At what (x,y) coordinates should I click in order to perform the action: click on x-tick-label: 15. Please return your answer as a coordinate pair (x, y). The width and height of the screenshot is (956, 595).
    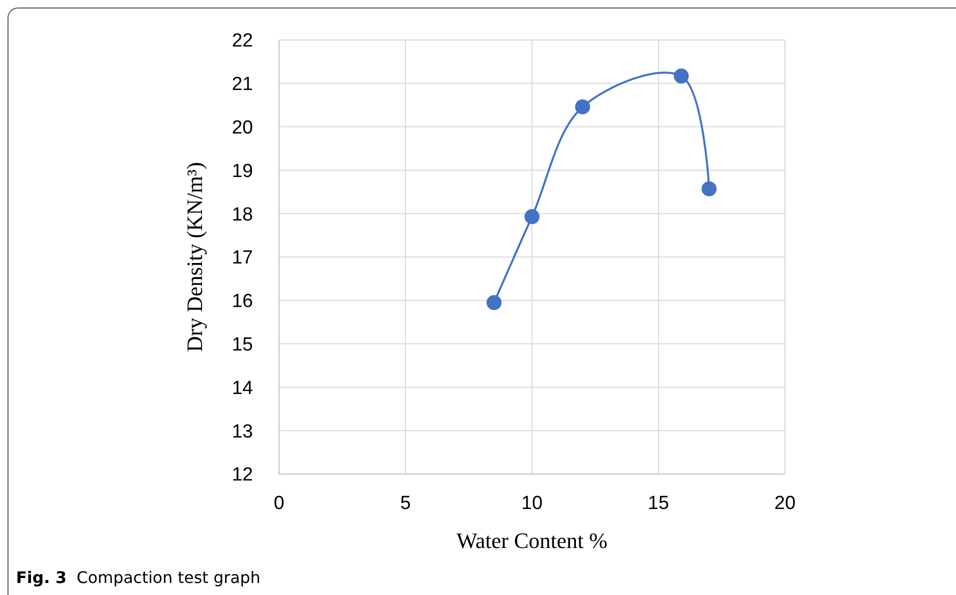
    Looking at the image, I should click on (659, 503).